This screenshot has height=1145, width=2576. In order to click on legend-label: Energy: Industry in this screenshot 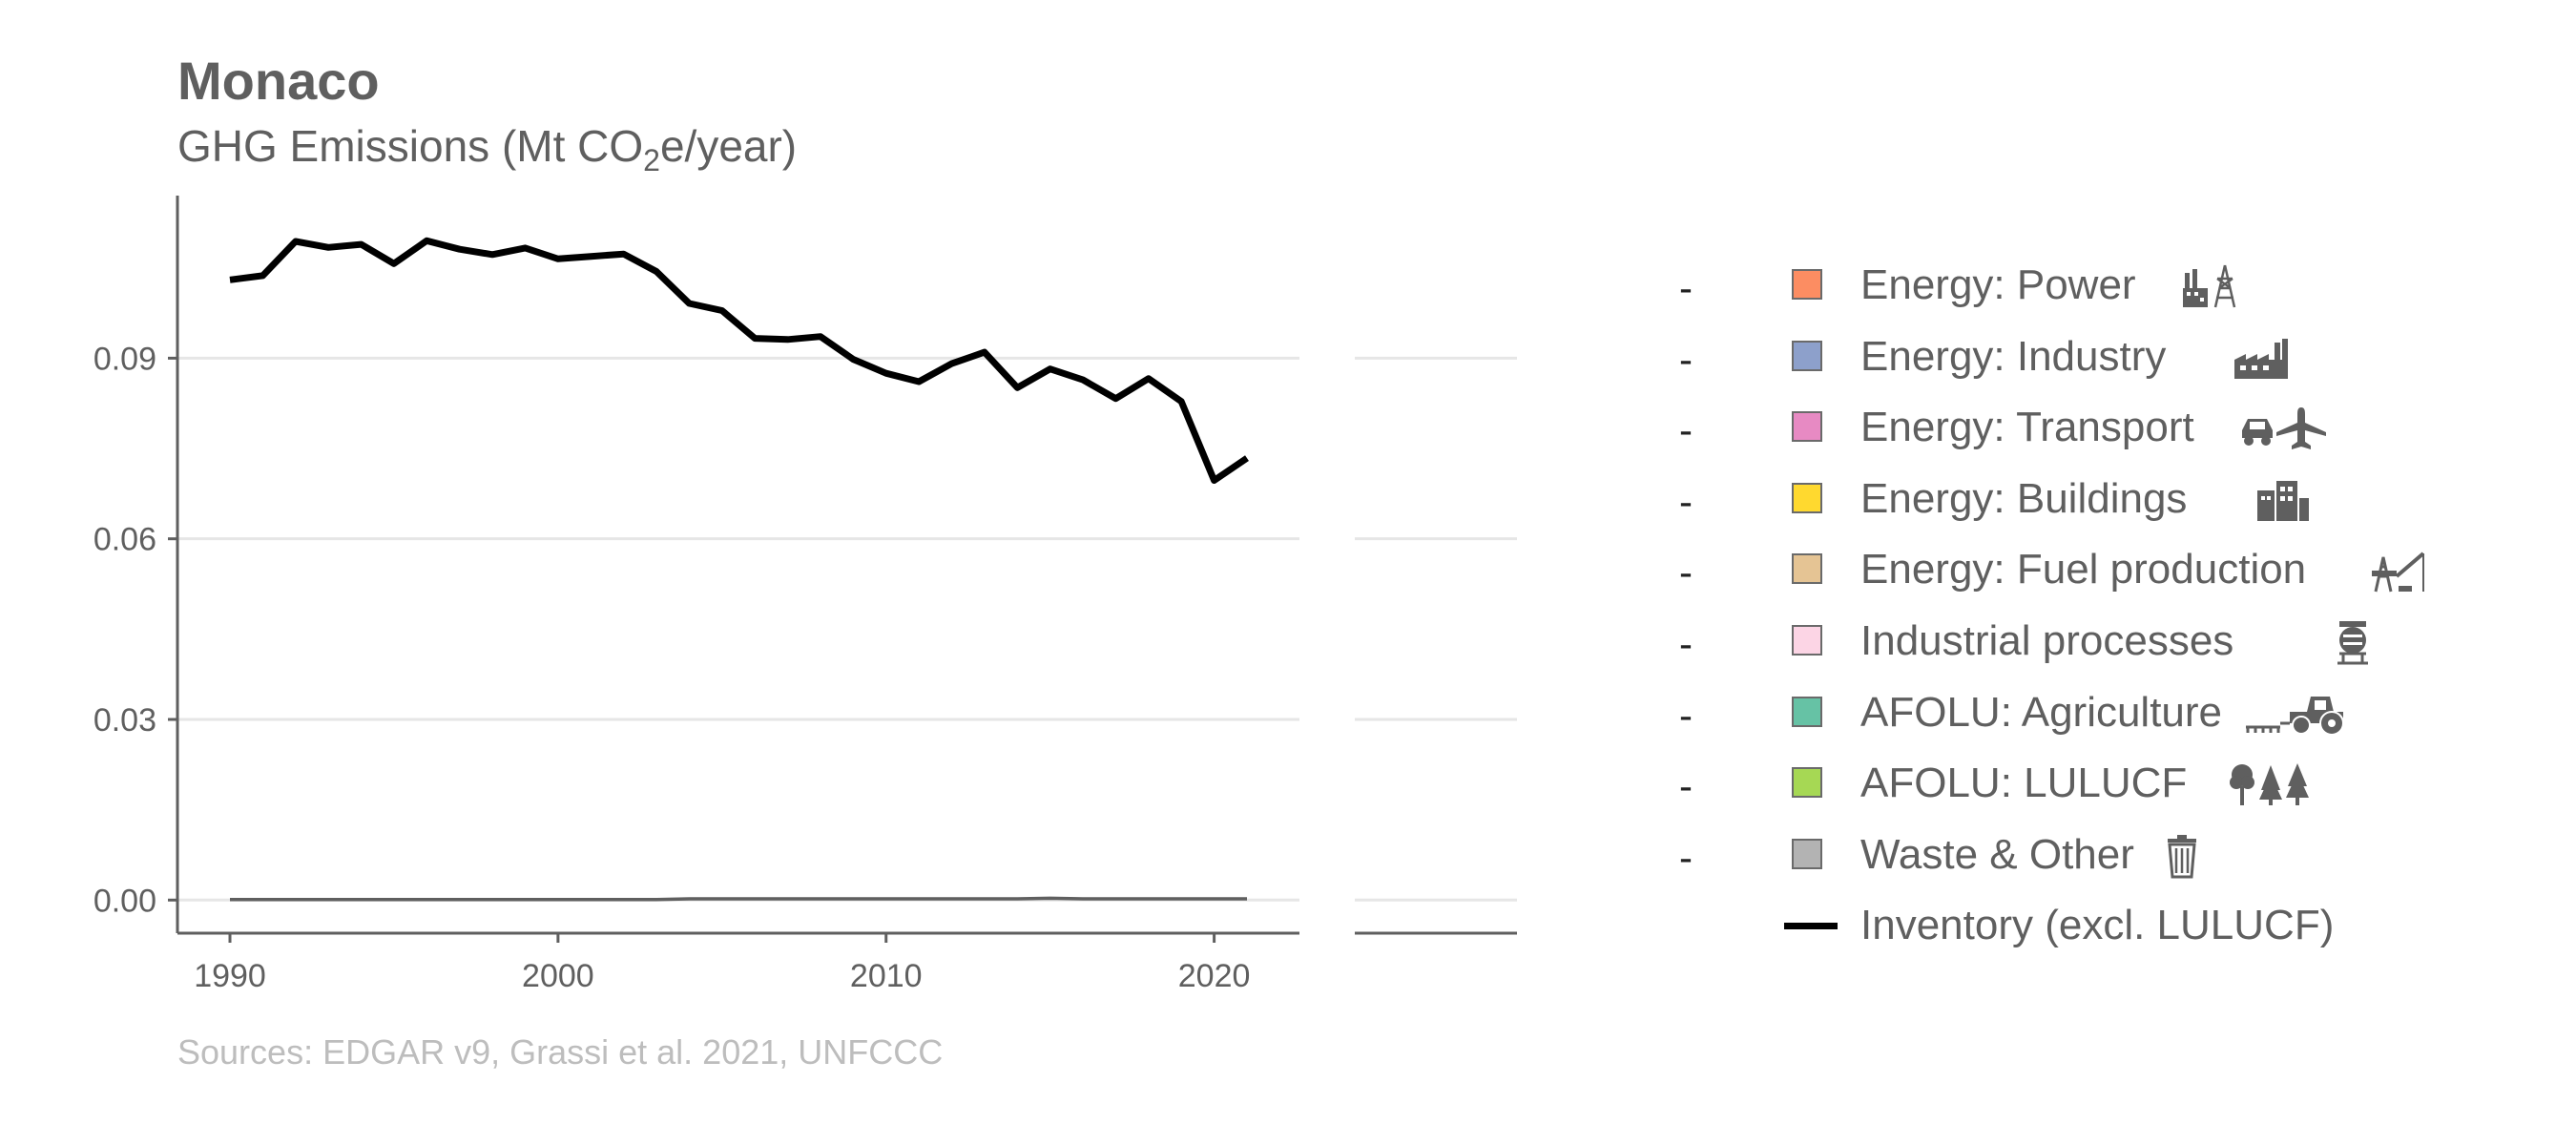, I will do `click(2013, 356)`.